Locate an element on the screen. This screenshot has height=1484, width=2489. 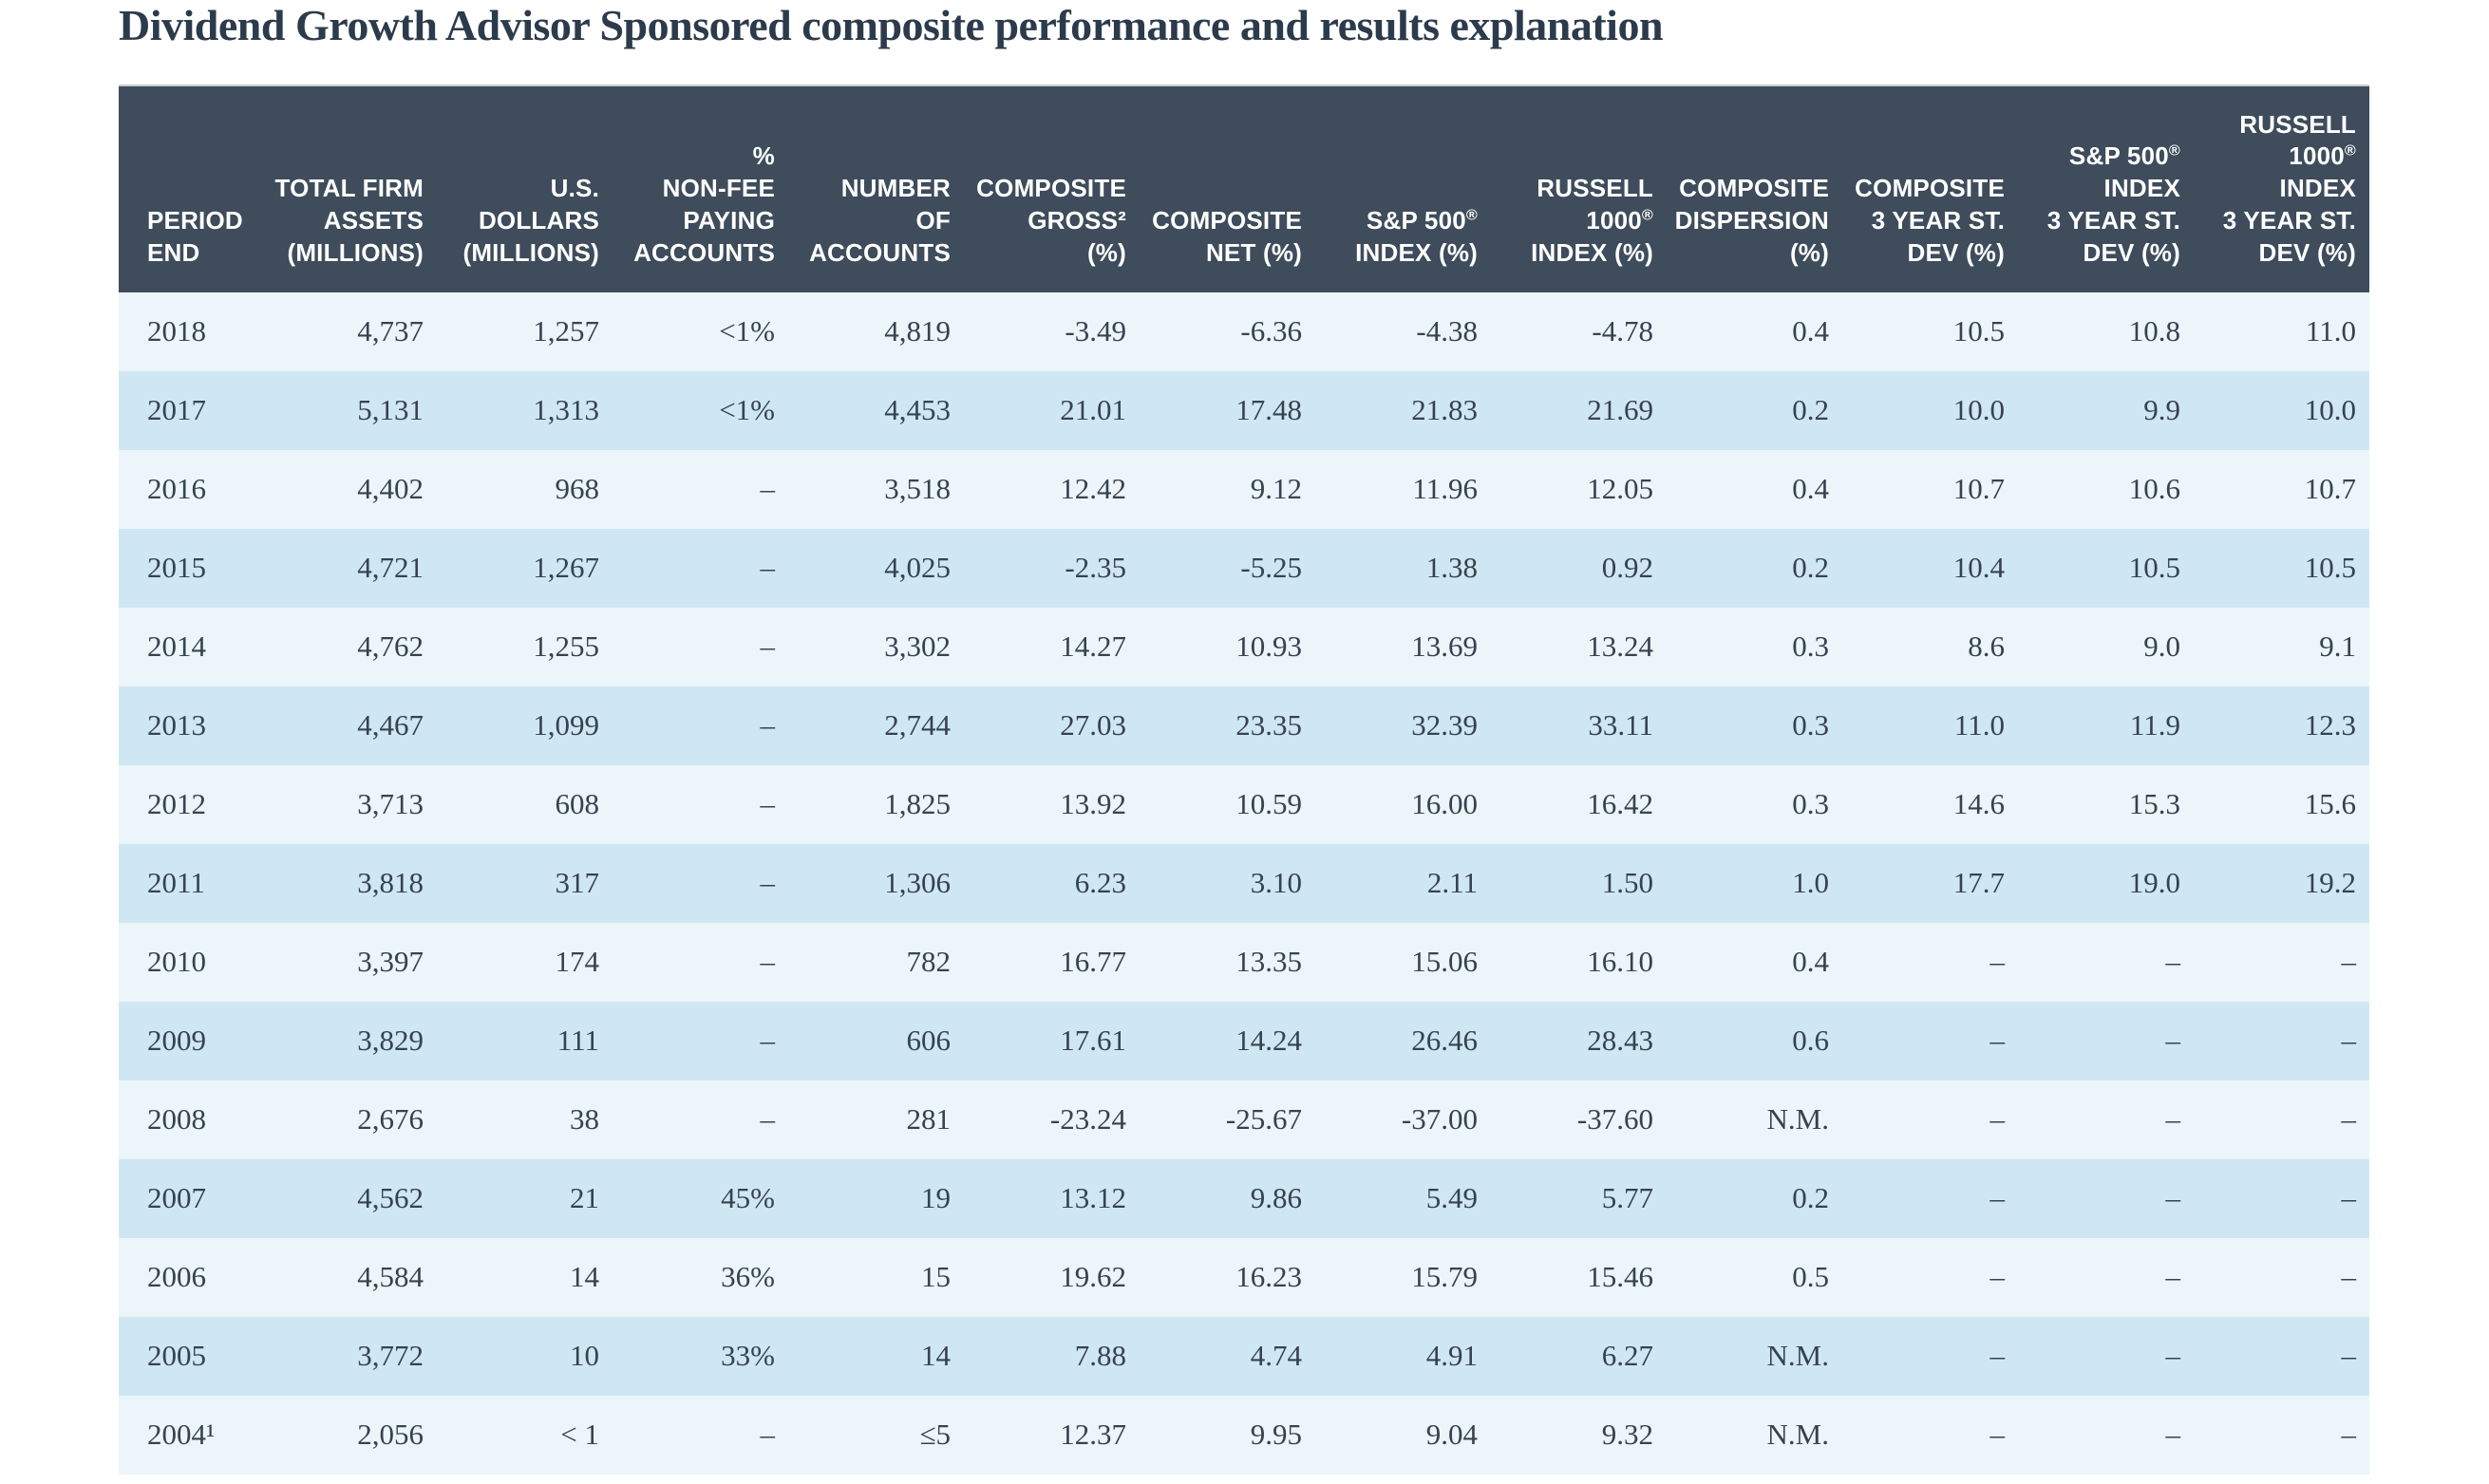
cell-composite_dispersion: 0.3 is located at coordinates (1810, 646).